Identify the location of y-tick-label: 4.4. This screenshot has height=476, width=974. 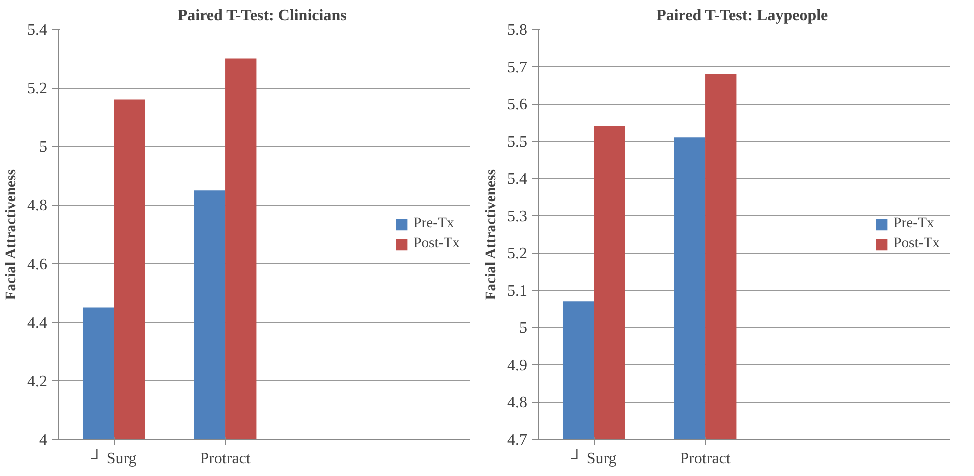
(38, 323).